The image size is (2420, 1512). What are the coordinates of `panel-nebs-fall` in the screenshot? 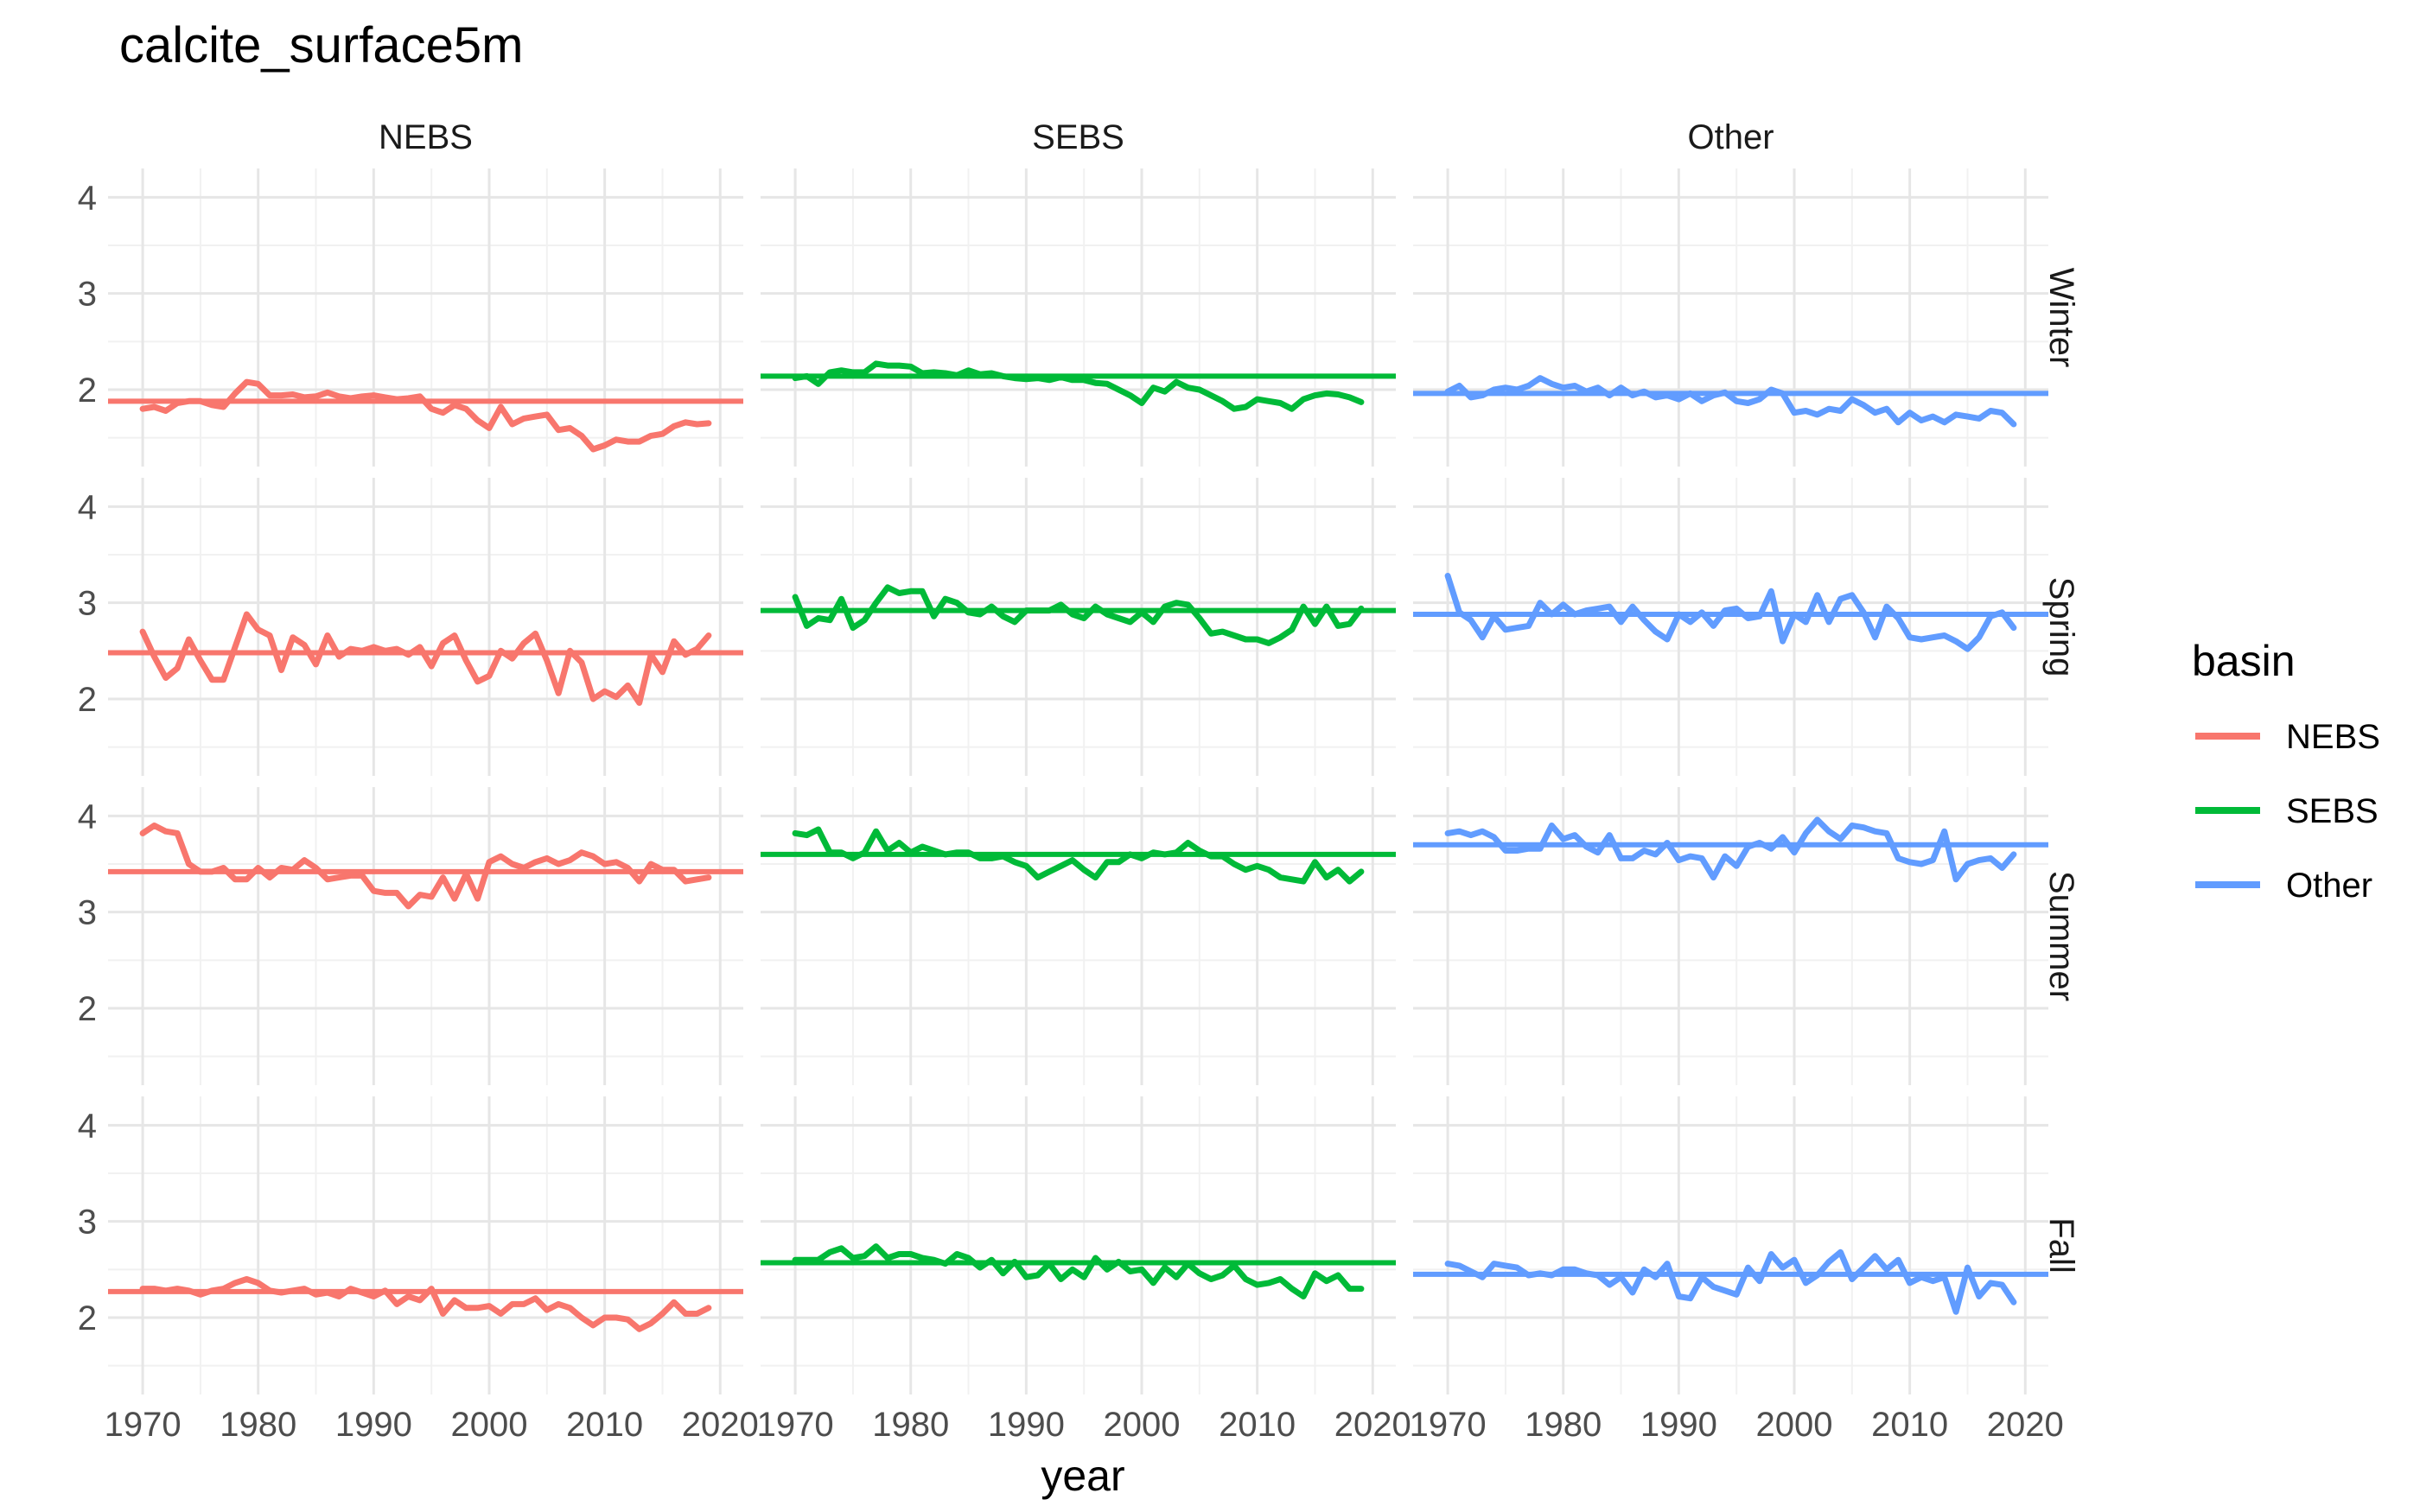 It's located at (425, 1245).